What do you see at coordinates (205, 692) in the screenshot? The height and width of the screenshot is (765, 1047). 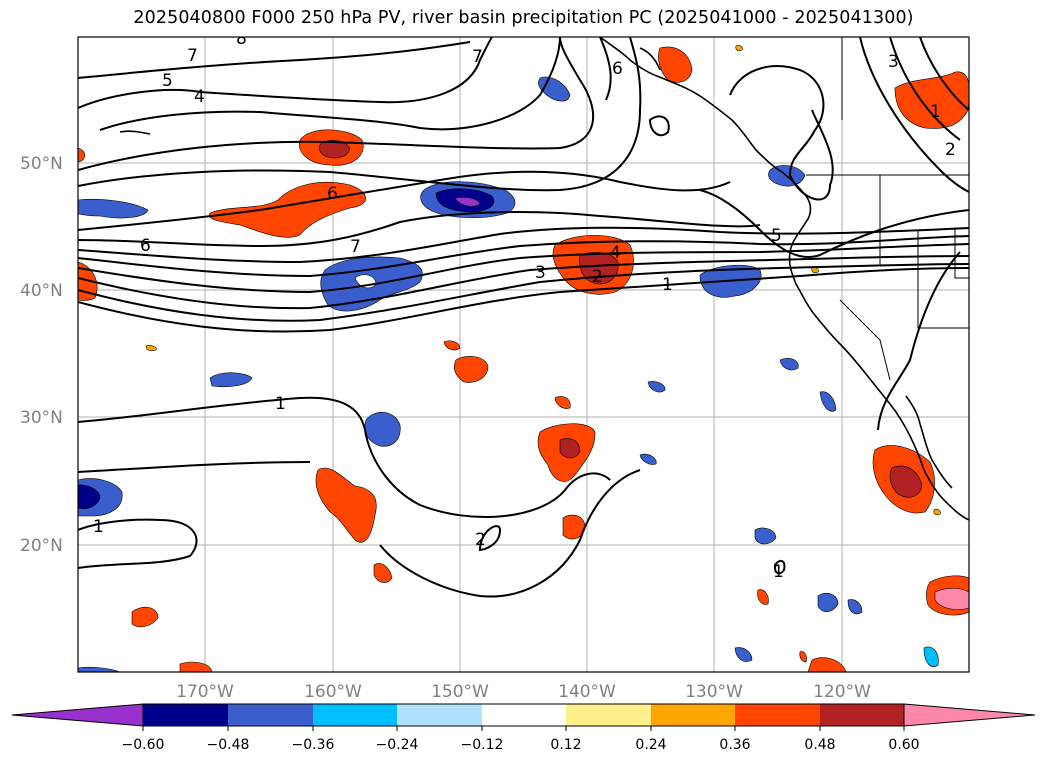 I see `lon-label: 170°W` at bounding box center [205, 692].